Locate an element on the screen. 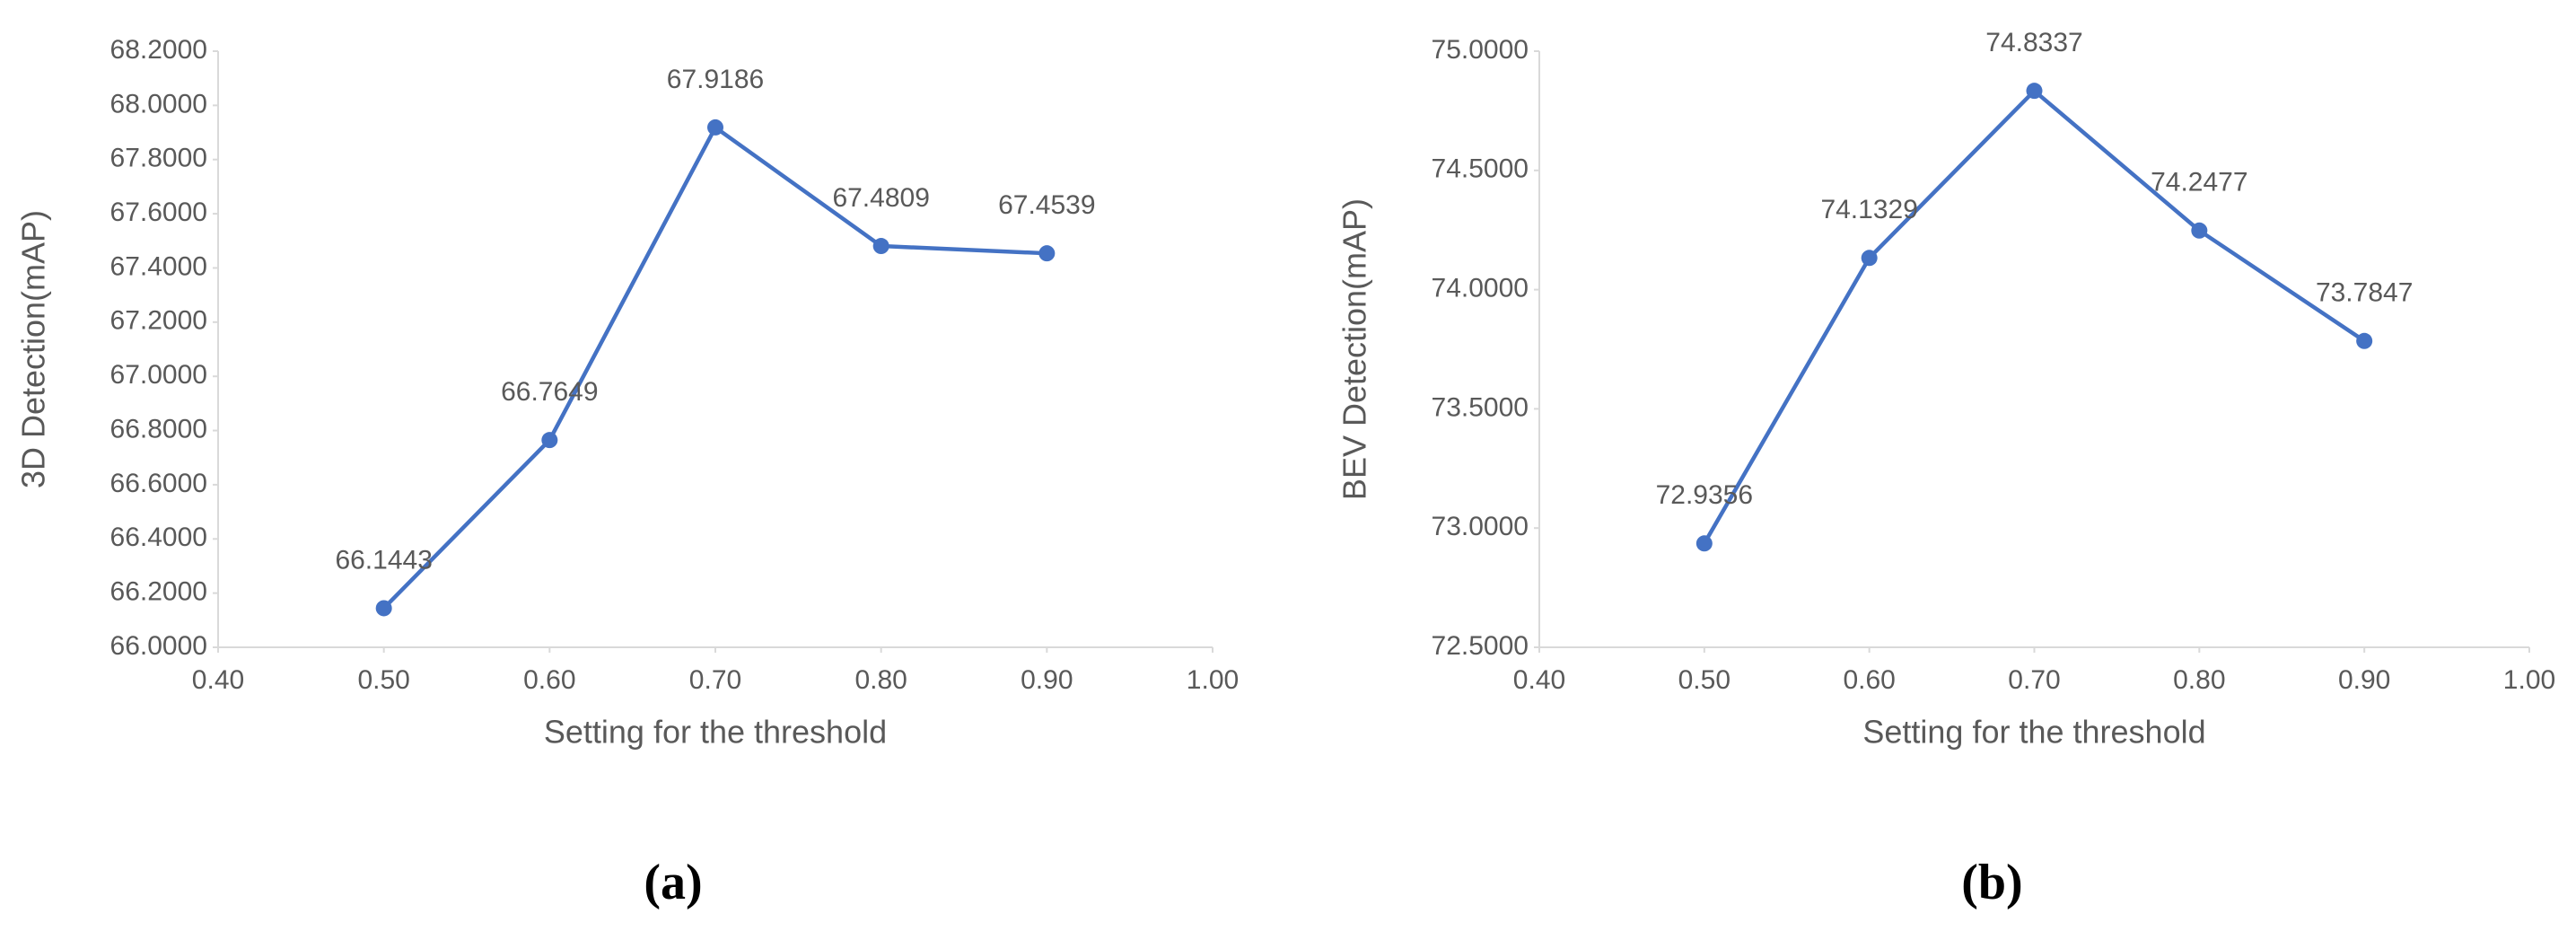 The height and width of the screenshot is (931, 2576). data-label: 67.4809 is located at coordinates (880, 198).